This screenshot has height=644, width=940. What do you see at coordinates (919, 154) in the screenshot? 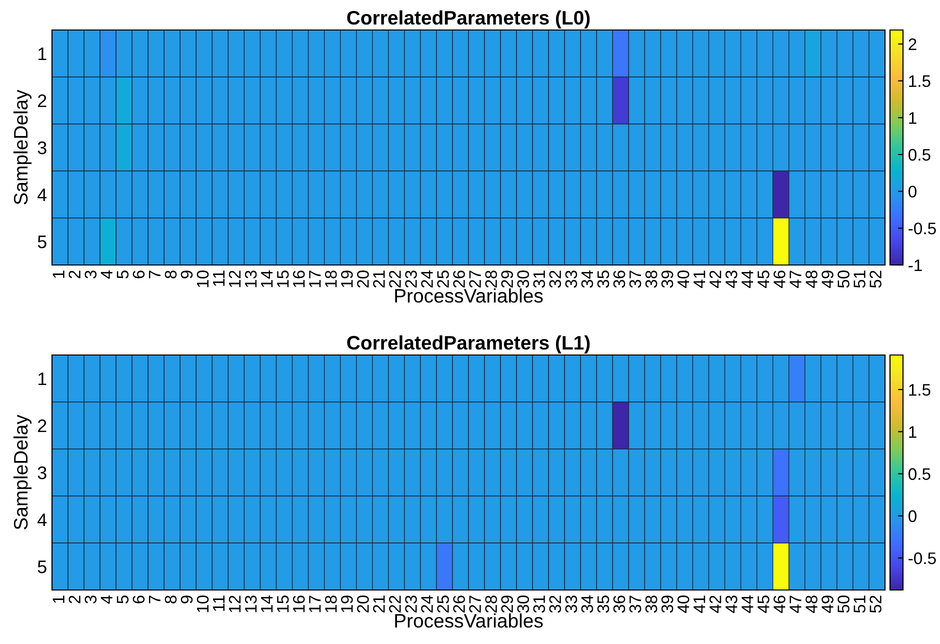
I see `color-bar-label: 0.5` at bounding box center [919, 154].